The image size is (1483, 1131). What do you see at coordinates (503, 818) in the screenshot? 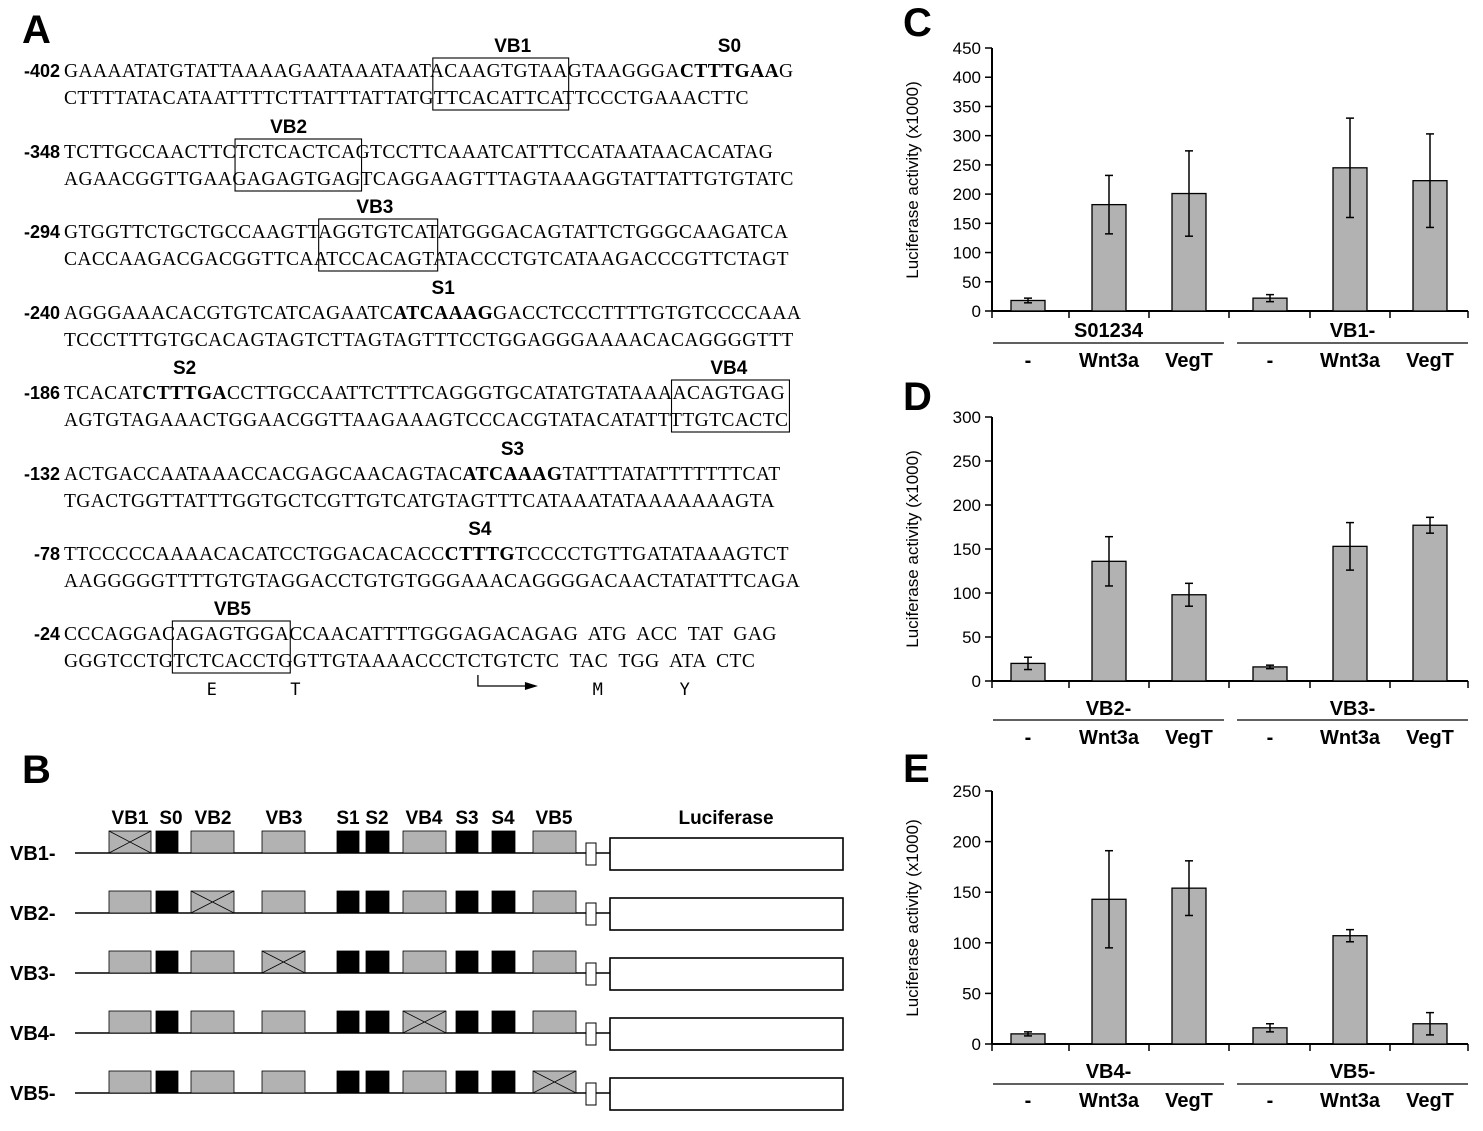
I see `element-label: S4` at bounding box center [503, 818].